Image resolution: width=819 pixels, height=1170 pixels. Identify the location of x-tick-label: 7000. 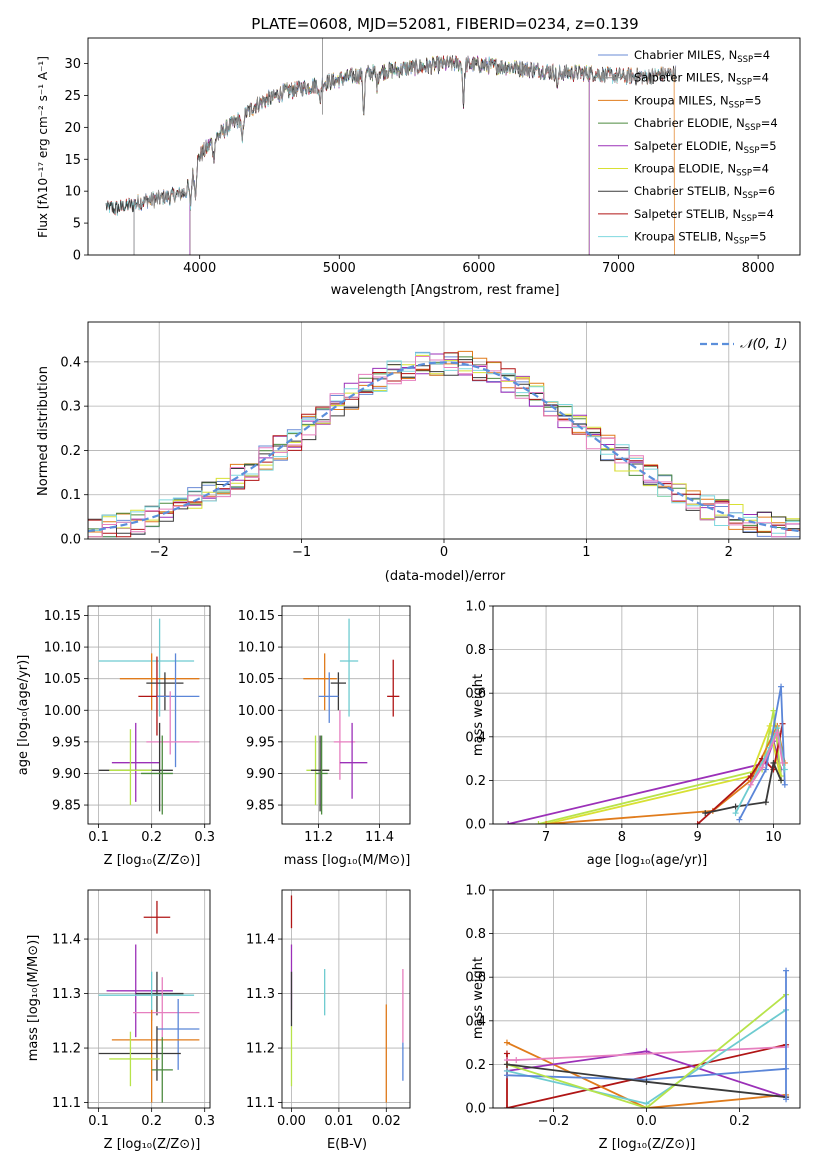
(618, 268).